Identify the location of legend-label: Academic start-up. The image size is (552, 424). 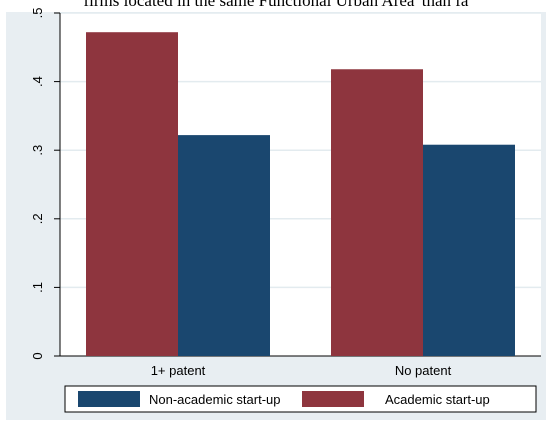
(437, 399).